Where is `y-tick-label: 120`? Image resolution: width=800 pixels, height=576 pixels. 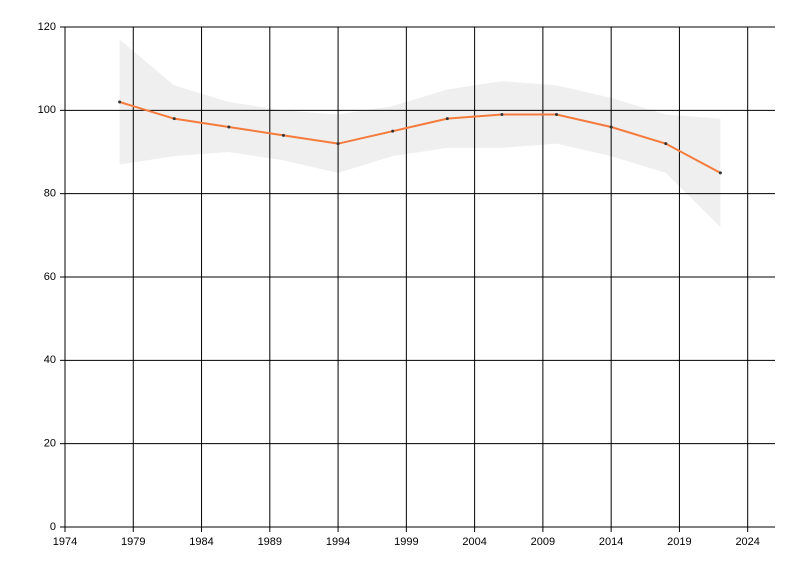
y-tick-label: 120 is located at coordinates (47, 27).